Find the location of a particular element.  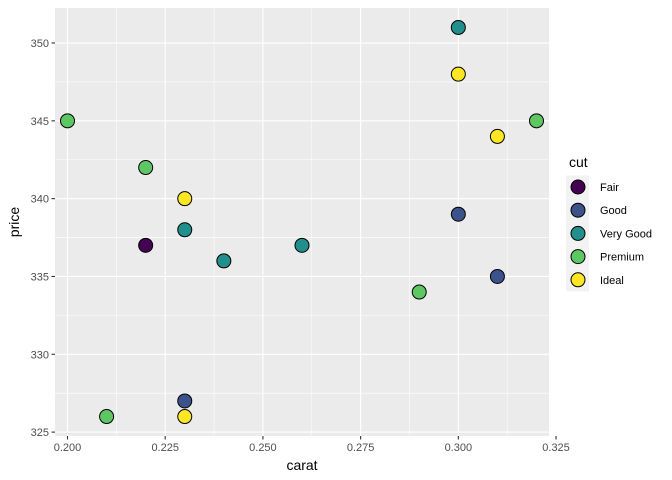

y-axis: 325 330 335 340 345 350 is located at coordinates (43, 238).